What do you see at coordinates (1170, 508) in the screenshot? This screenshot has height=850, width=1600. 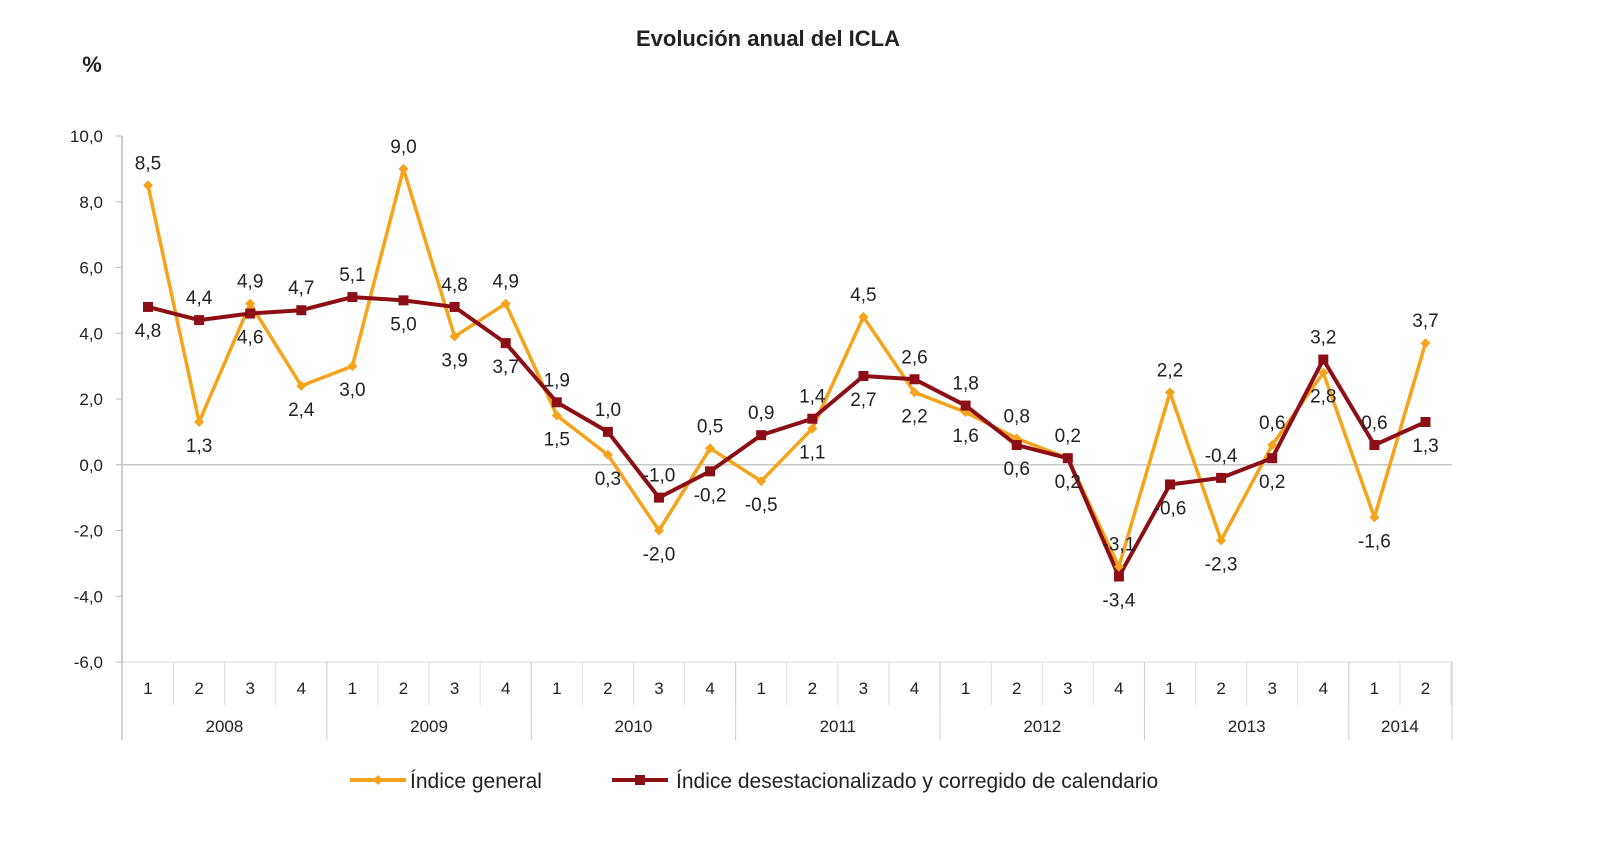 I see `data-label: -0,6` at bounding box center [1170, 508].